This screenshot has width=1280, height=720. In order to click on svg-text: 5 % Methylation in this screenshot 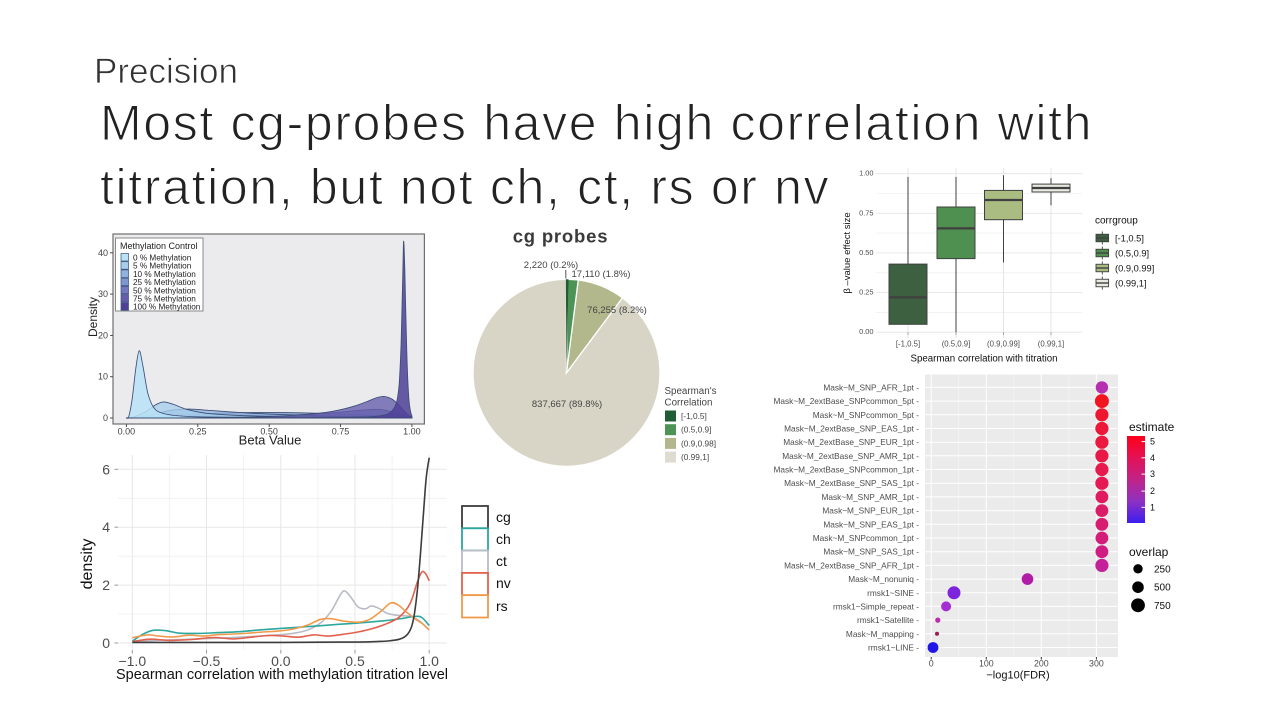, I will do `click(162, 266)`.